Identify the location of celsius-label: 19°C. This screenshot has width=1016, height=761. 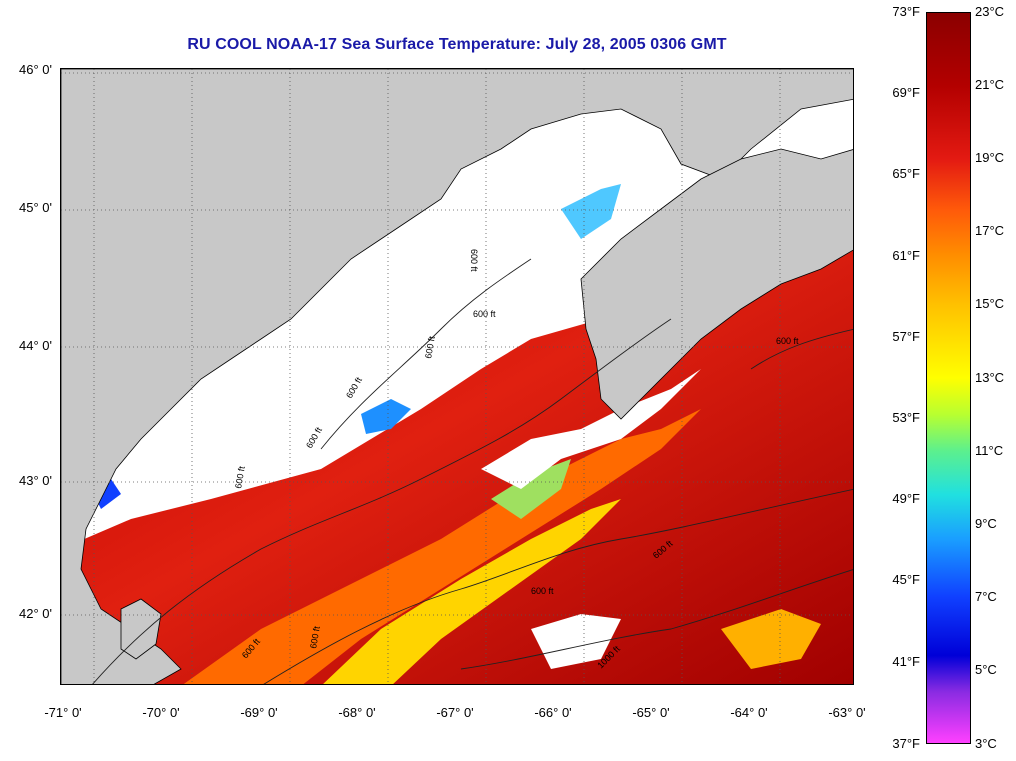
(990, 157).